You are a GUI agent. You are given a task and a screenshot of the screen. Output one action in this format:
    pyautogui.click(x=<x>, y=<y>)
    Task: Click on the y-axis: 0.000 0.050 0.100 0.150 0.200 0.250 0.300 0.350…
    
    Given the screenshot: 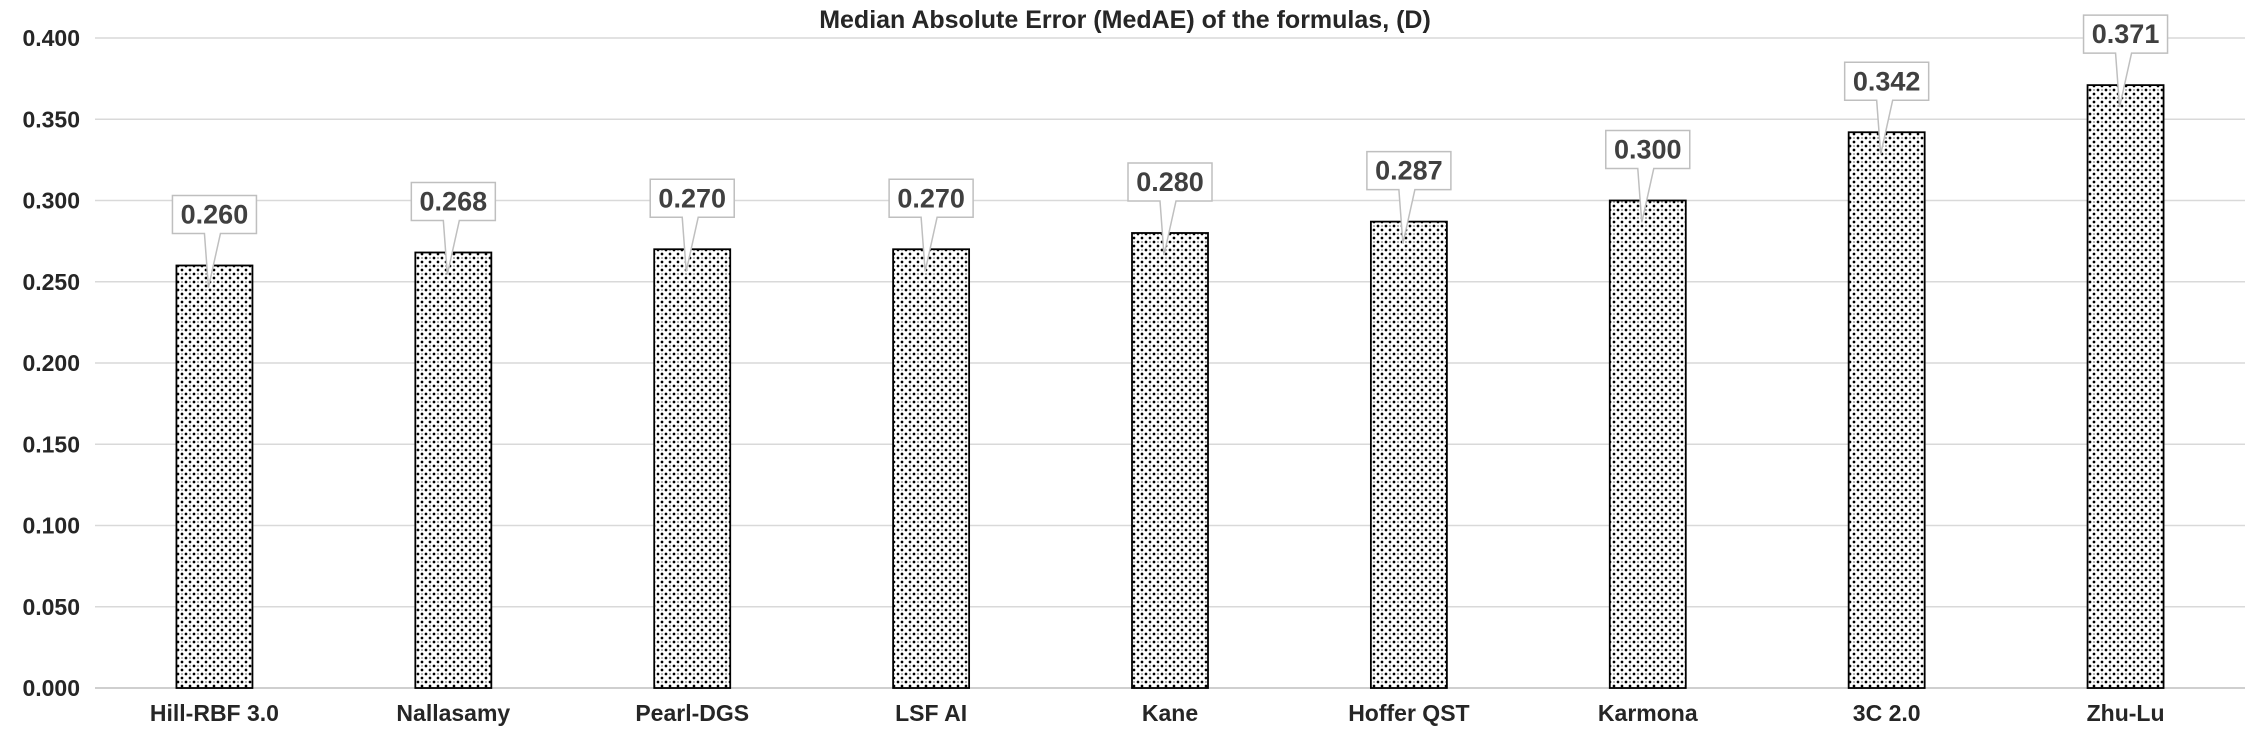 What is the action you would take?
    pyautogui.click(x=51, y=363)
    